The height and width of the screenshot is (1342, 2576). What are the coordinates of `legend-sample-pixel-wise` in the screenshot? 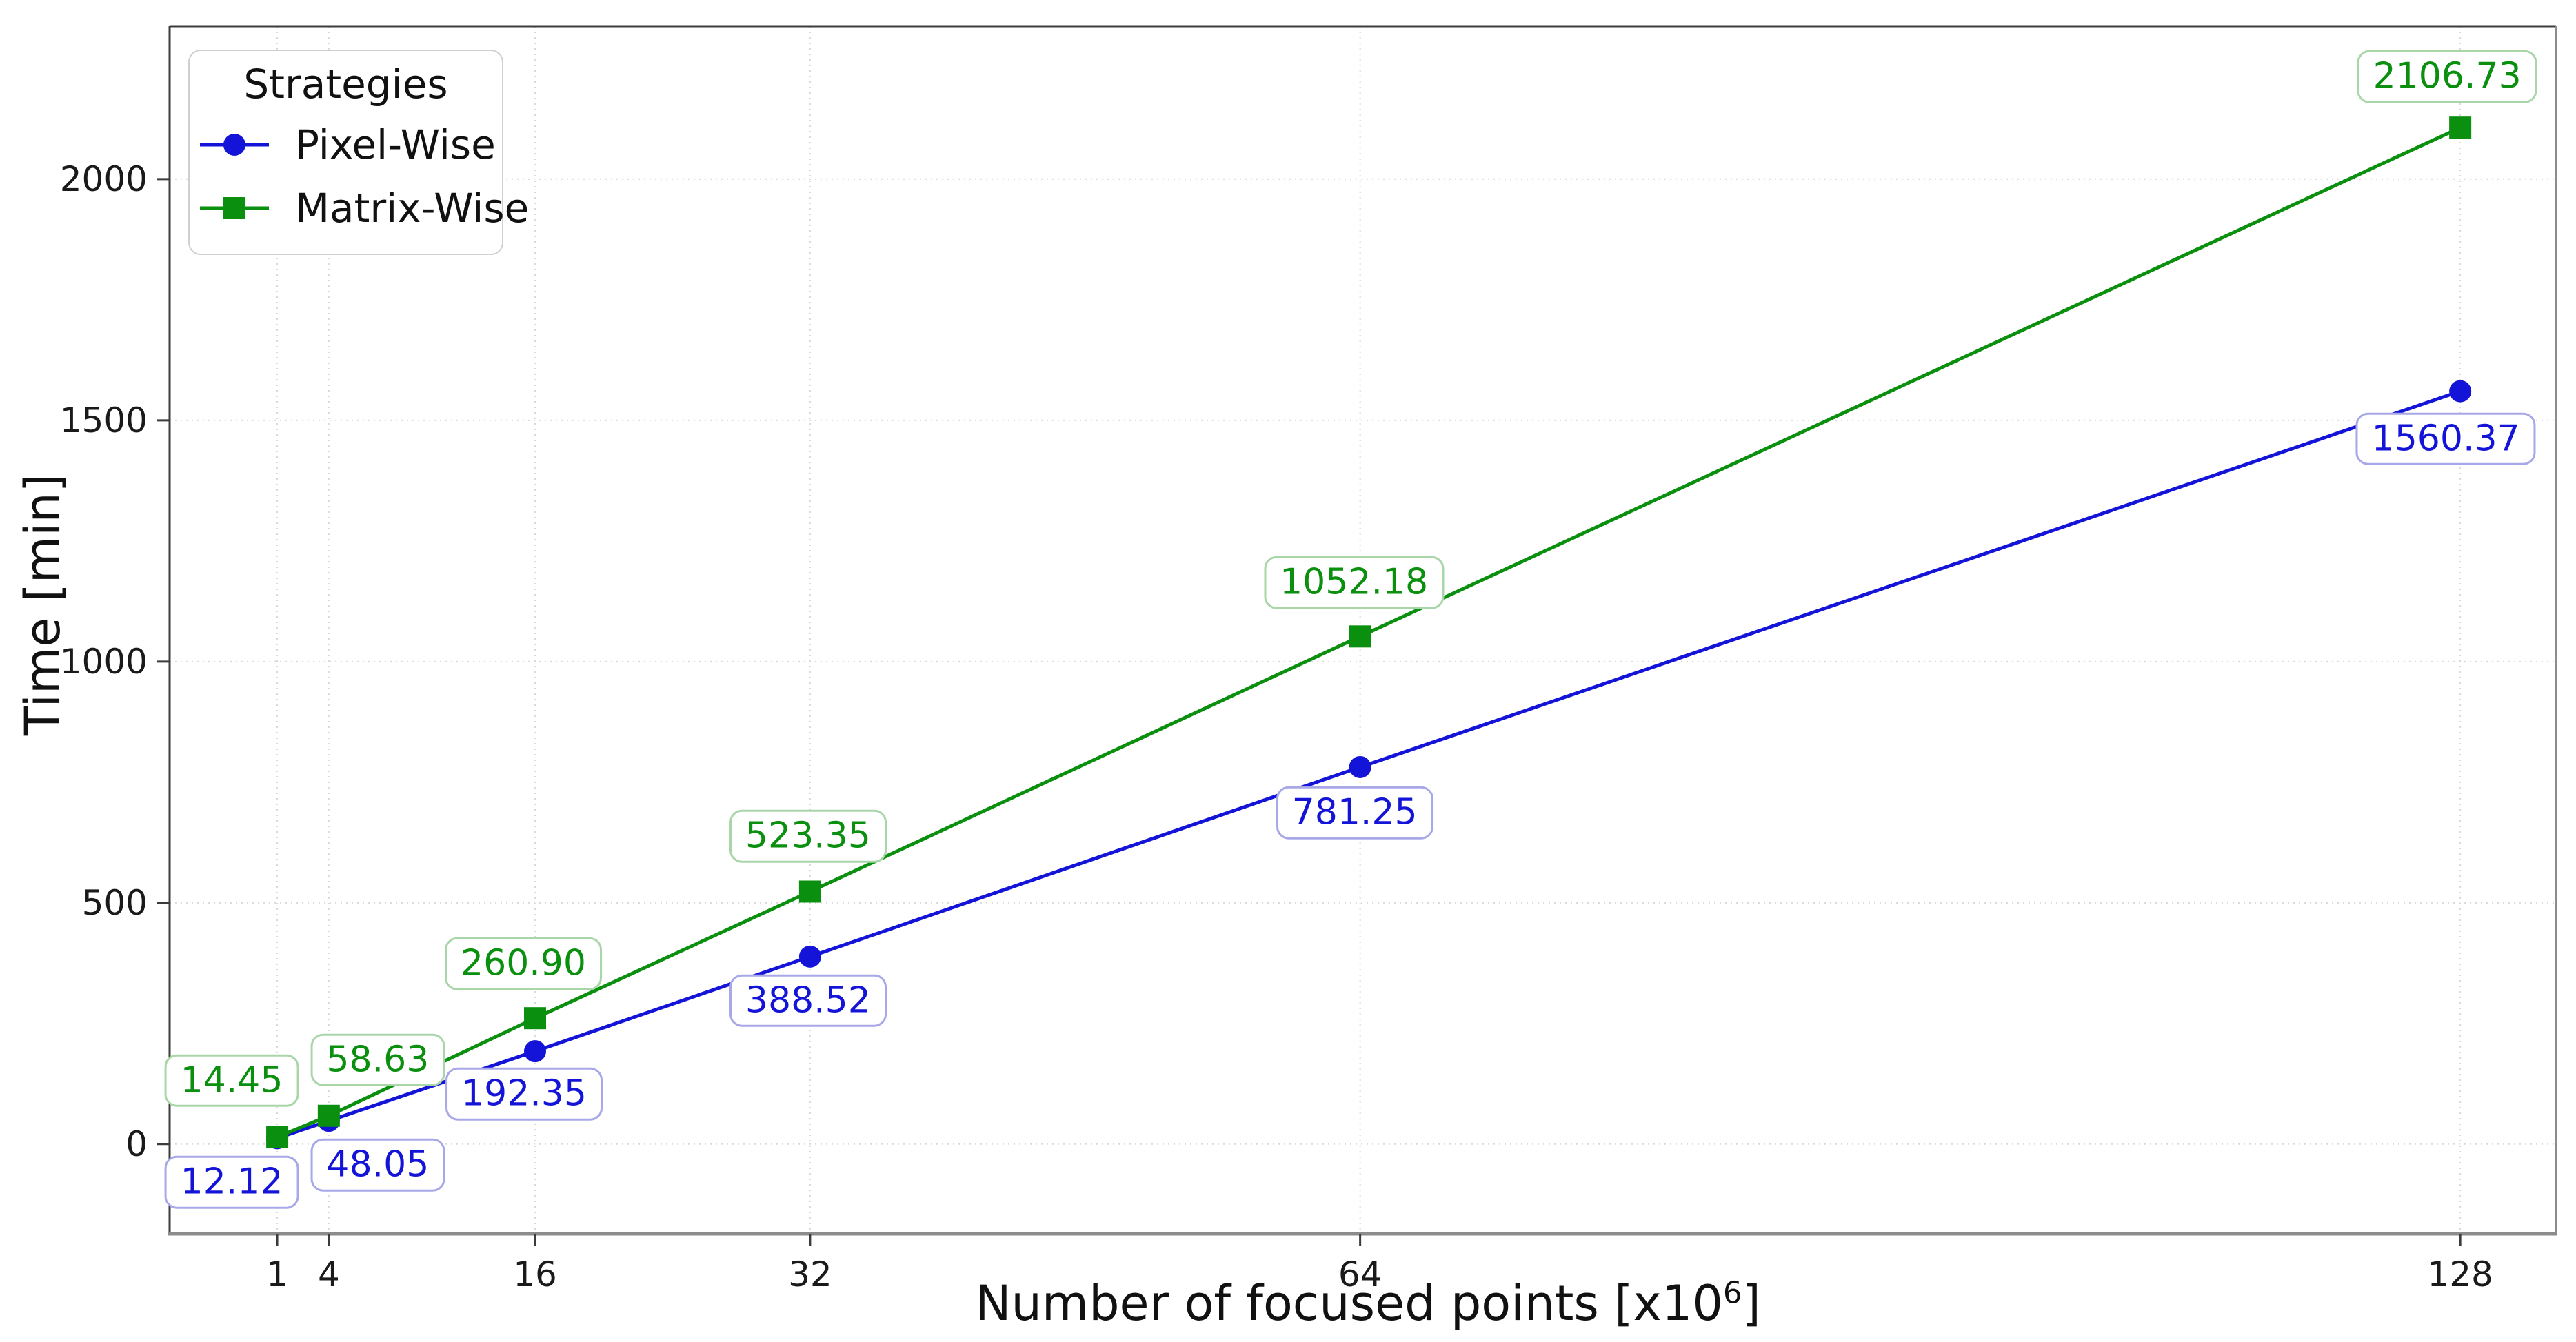 It's located at (234, 144).